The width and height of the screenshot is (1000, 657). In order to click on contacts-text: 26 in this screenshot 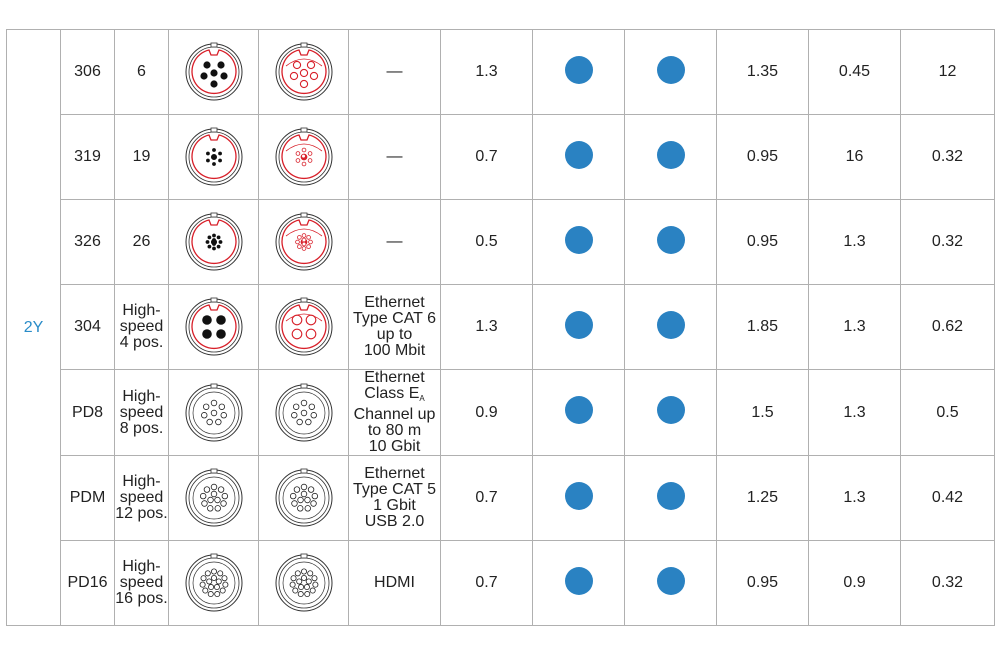, I will do `click(141, 241)`.